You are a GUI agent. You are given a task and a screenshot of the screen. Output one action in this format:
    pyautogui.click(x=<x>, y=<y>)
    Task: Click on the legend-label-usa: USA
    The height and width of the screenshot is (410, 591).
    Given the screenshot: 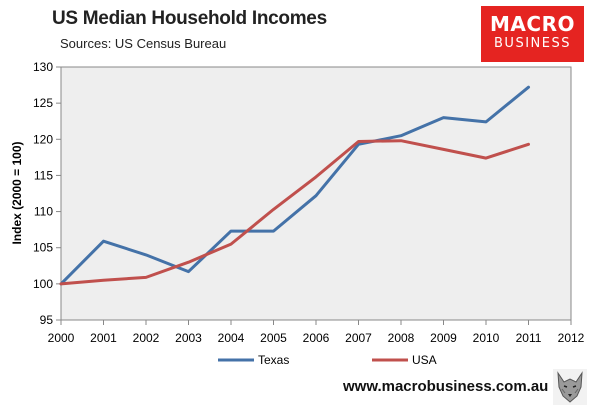 What is the action you would take?
    pyautogui.click(x=424, y=360)
    